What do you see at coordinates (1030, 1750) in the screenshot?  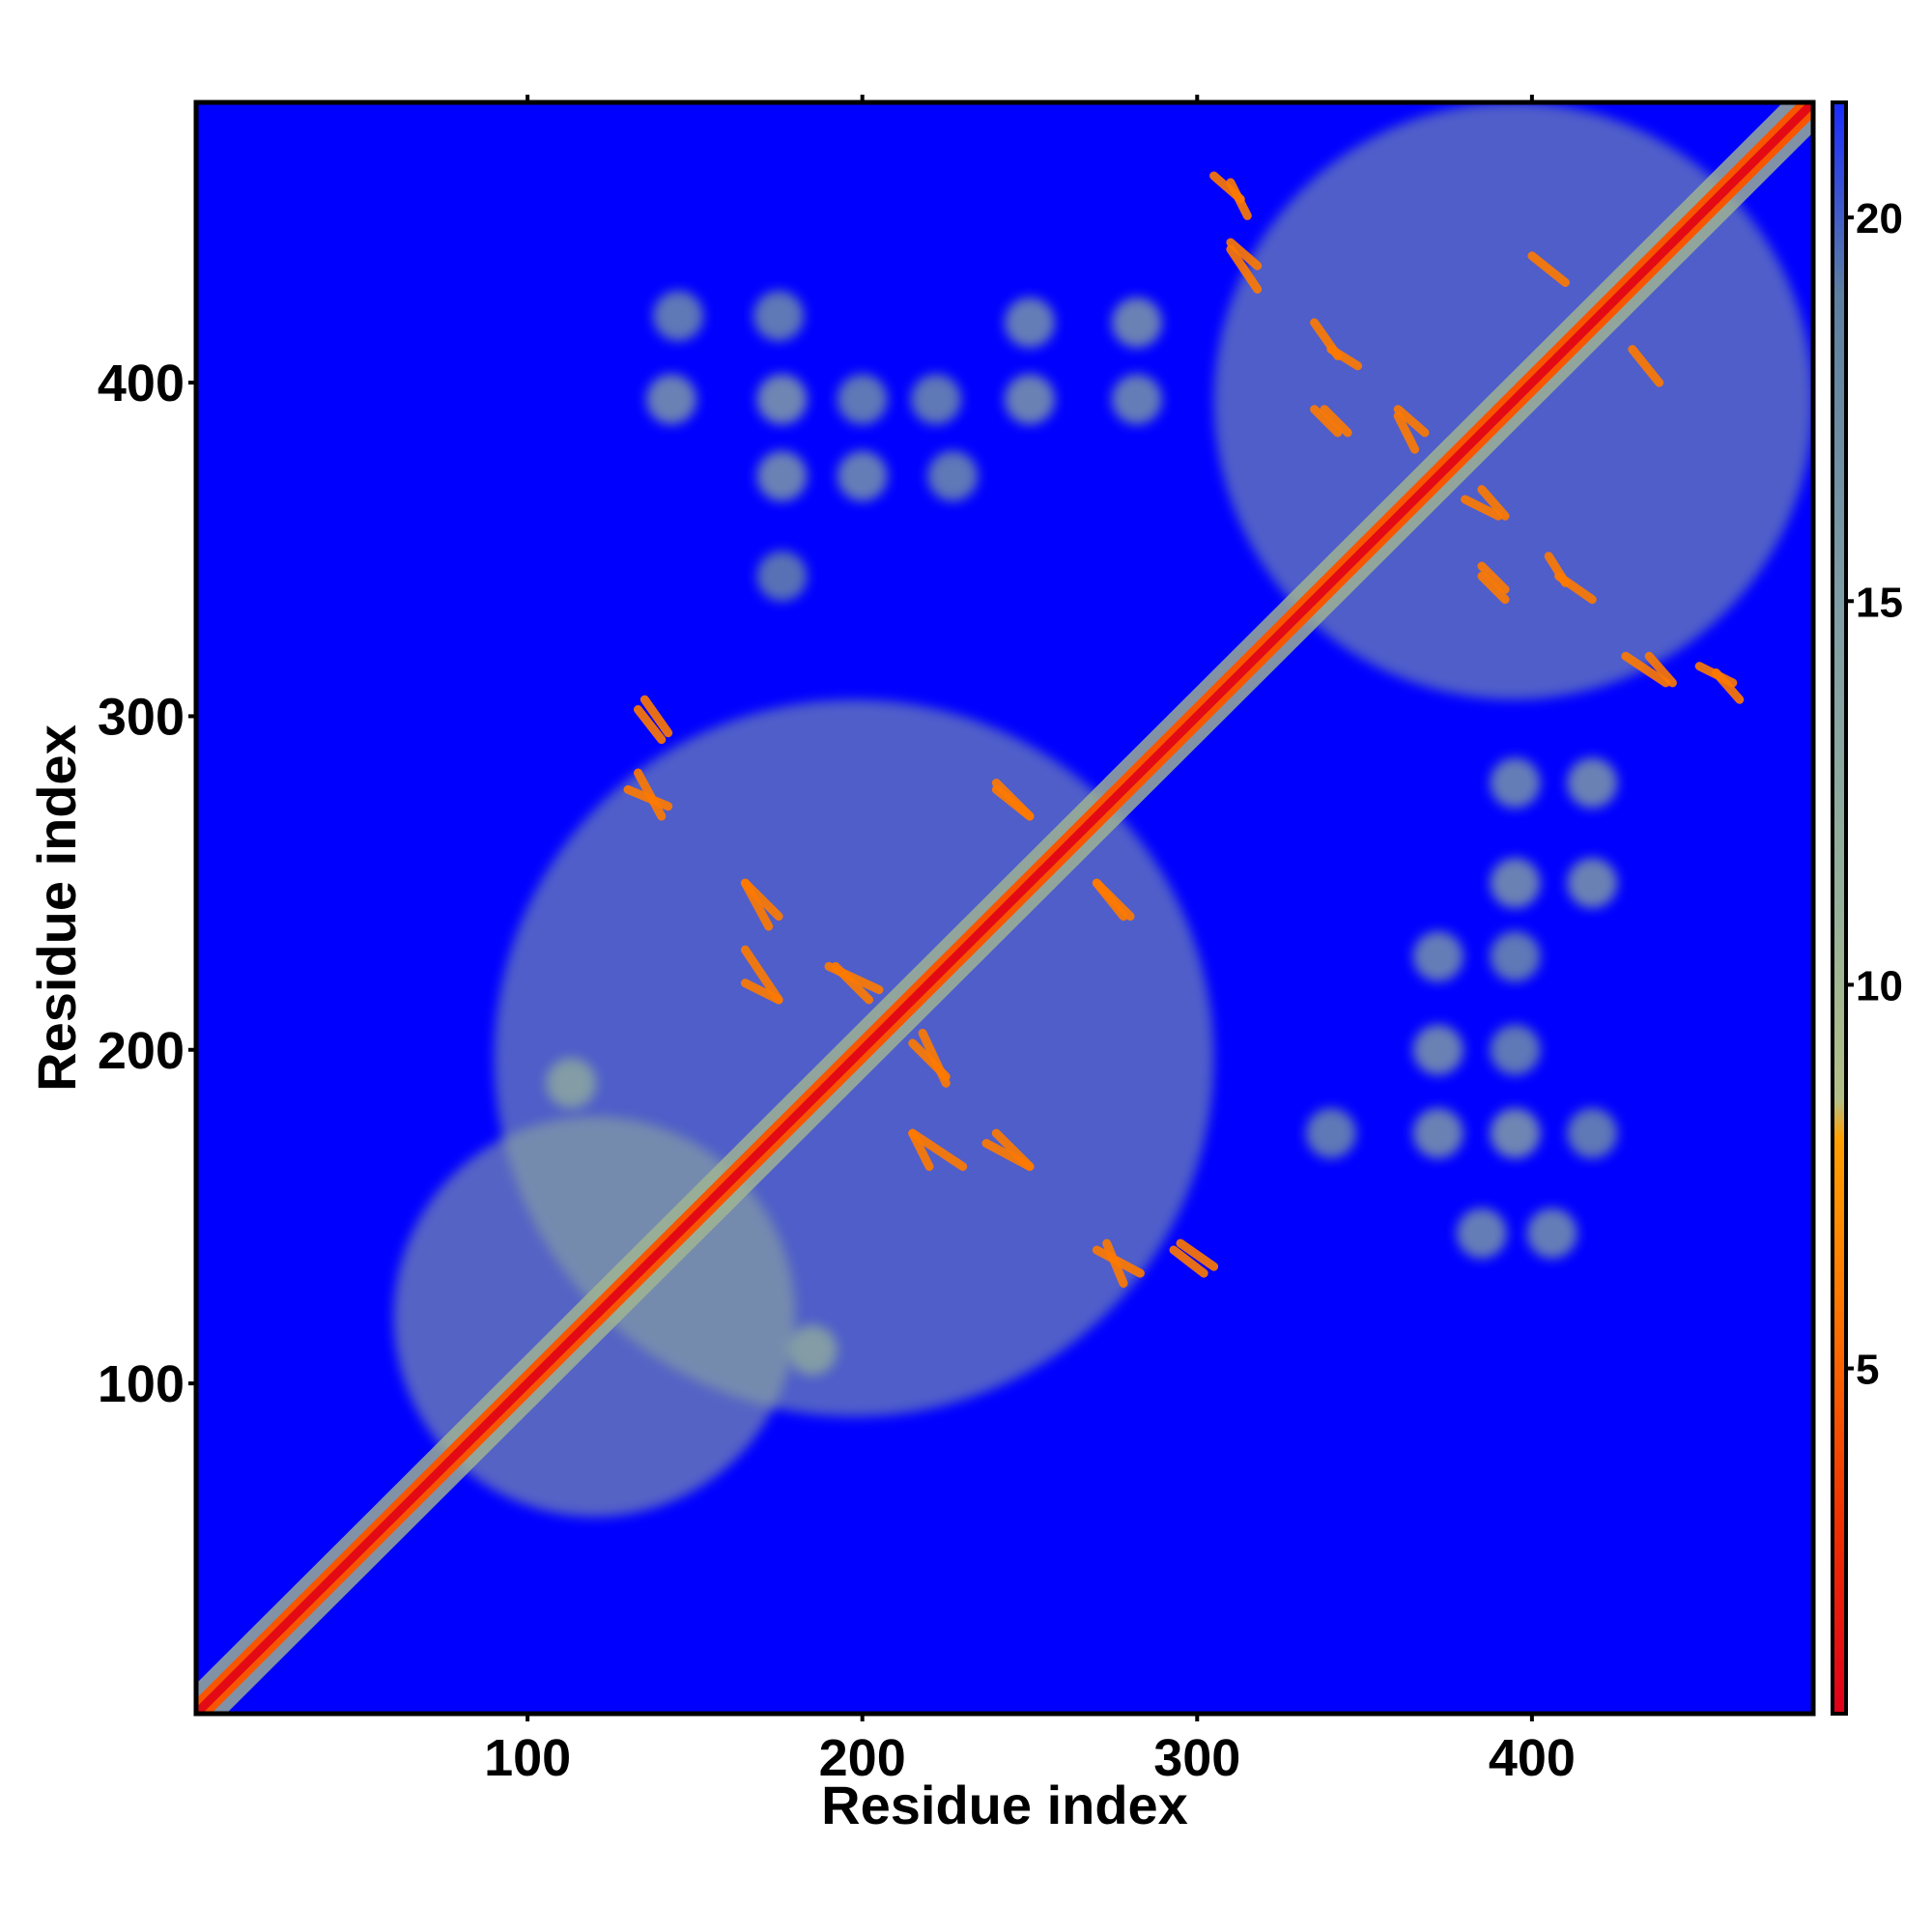 I see `x-axis: 100 200 300 400` at bounding box center [1030, 1750].